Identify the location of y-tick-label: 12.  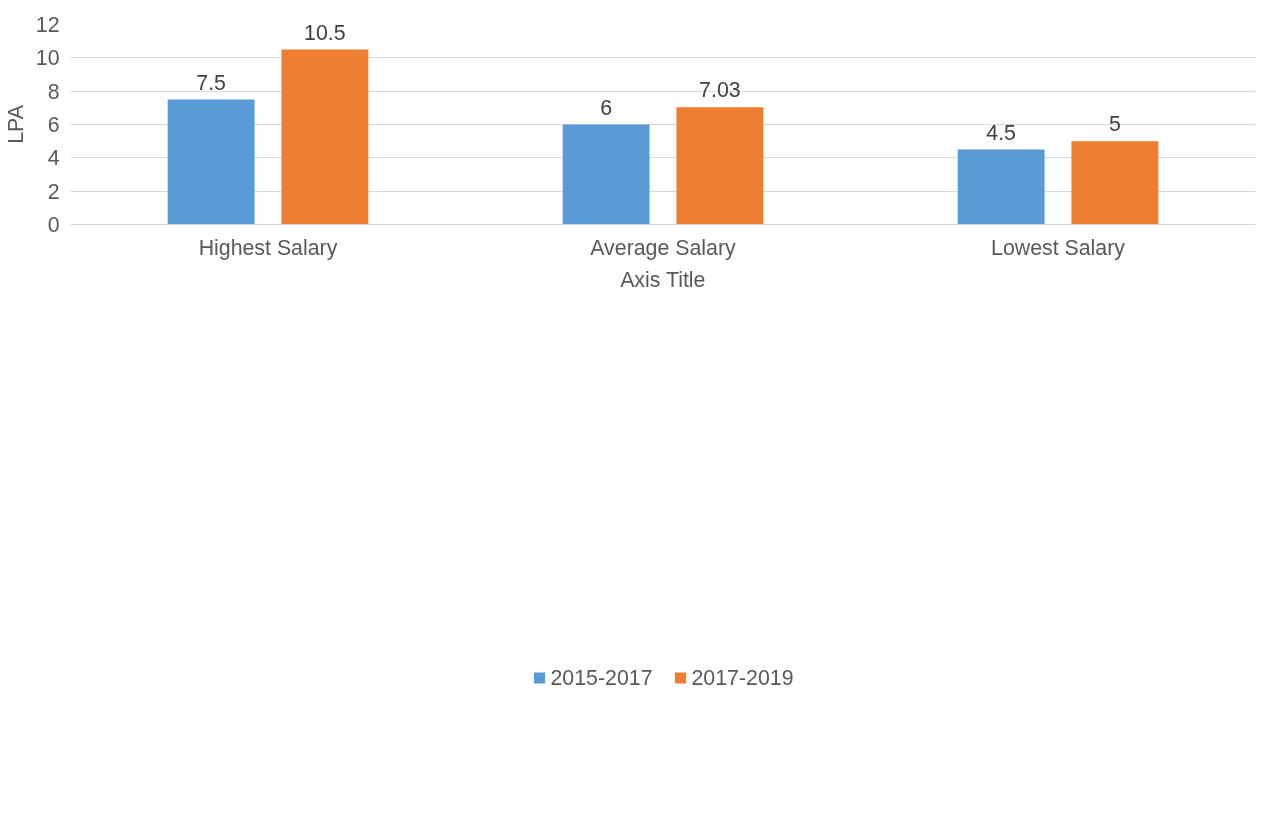
(47, 25).